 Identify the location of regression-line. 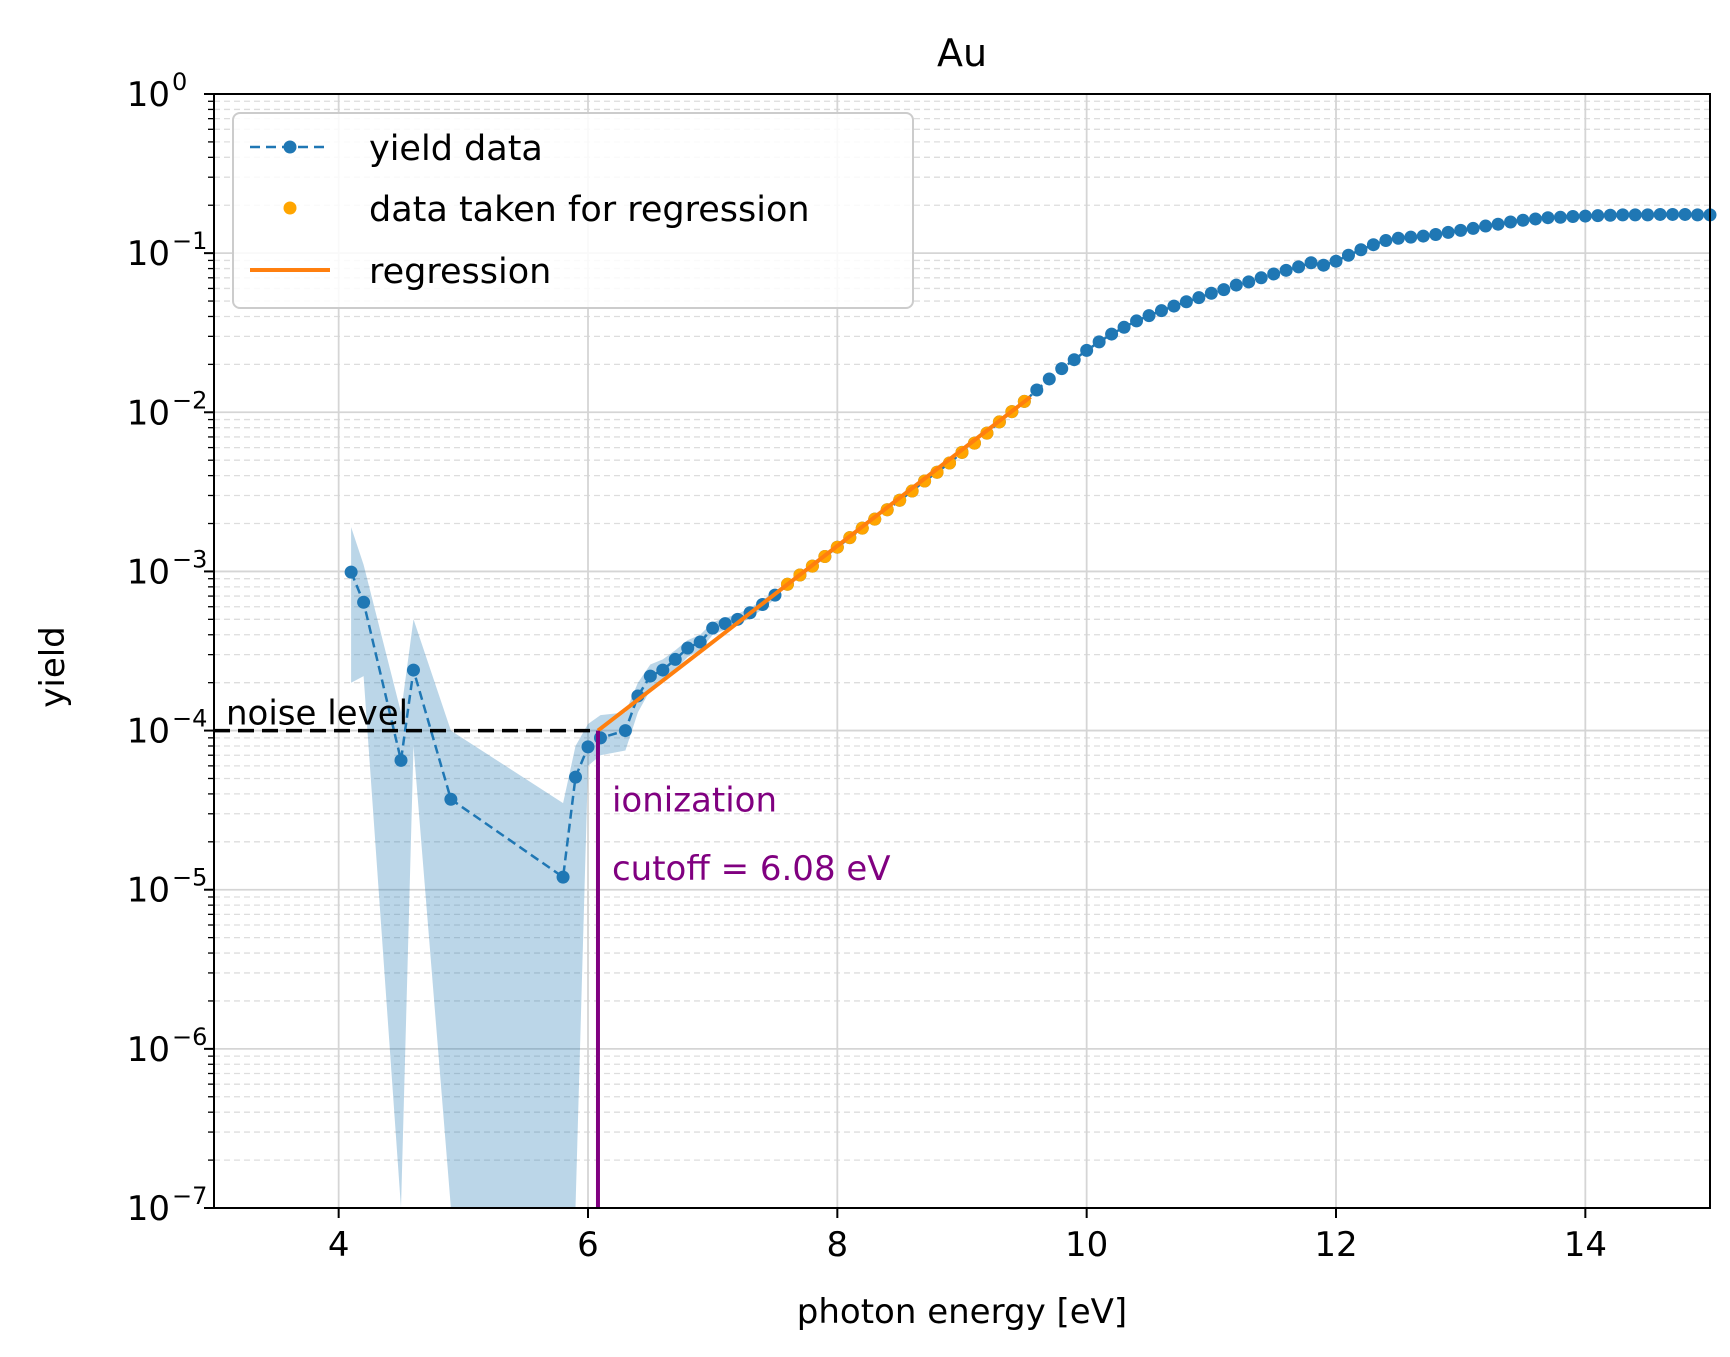
(814, 564).